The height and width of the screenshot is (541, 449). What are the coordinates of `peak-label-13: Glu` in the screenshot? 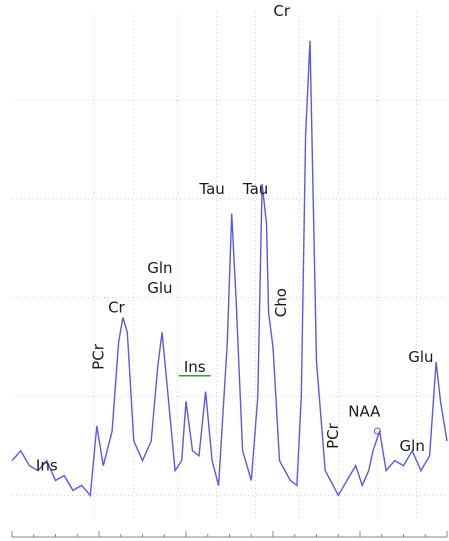 It's located at (420, 357).